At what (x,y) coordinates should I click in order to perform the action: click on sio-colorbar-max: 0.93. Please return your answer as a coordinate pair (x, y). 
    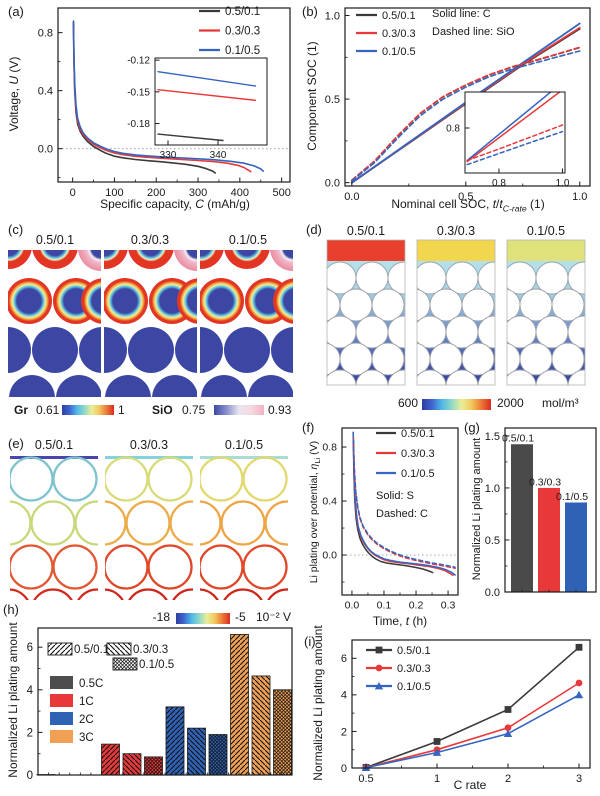
    Looking at the image, I should click on (280, 410).